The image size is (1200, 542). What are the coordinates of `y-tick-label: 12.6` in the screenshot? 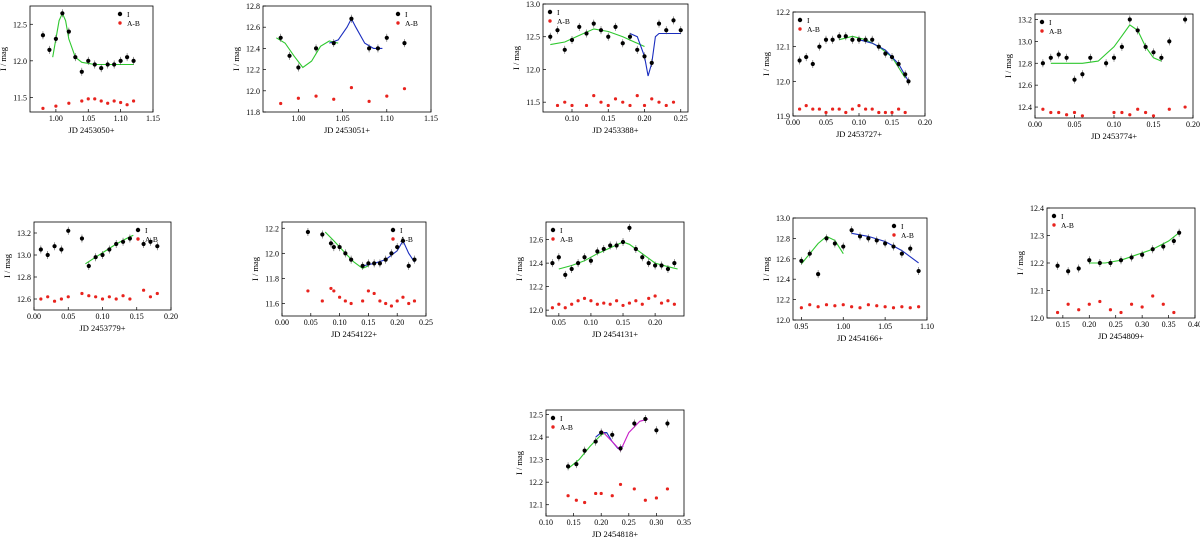 It's located at (1025, 85).